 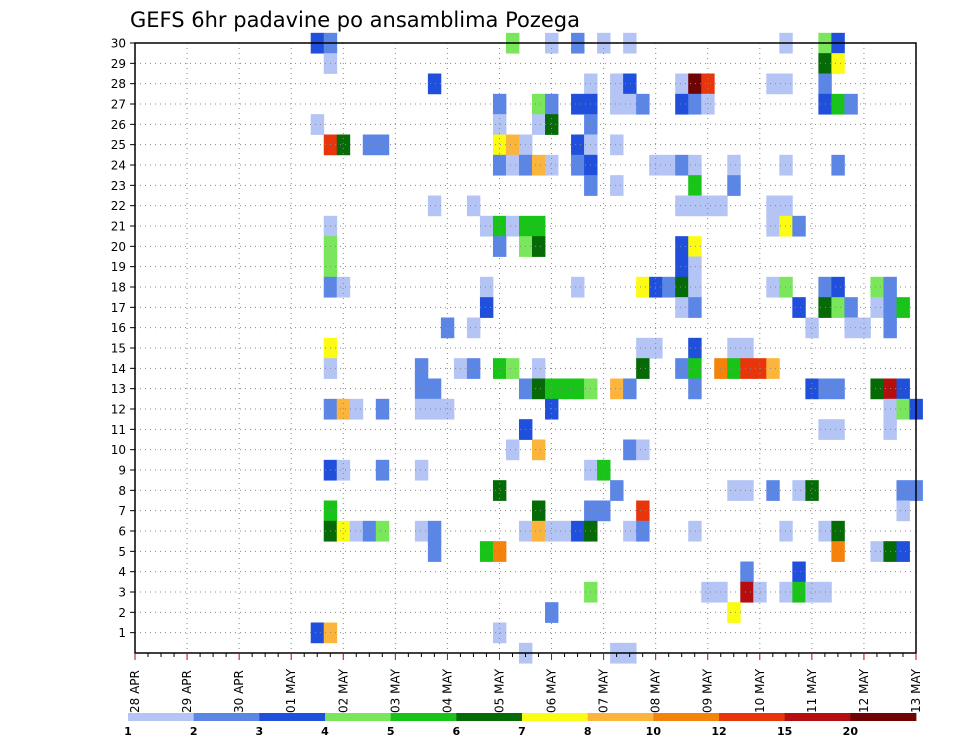 I want to click on colorbar-label: 8, so click(x=588, y=731).